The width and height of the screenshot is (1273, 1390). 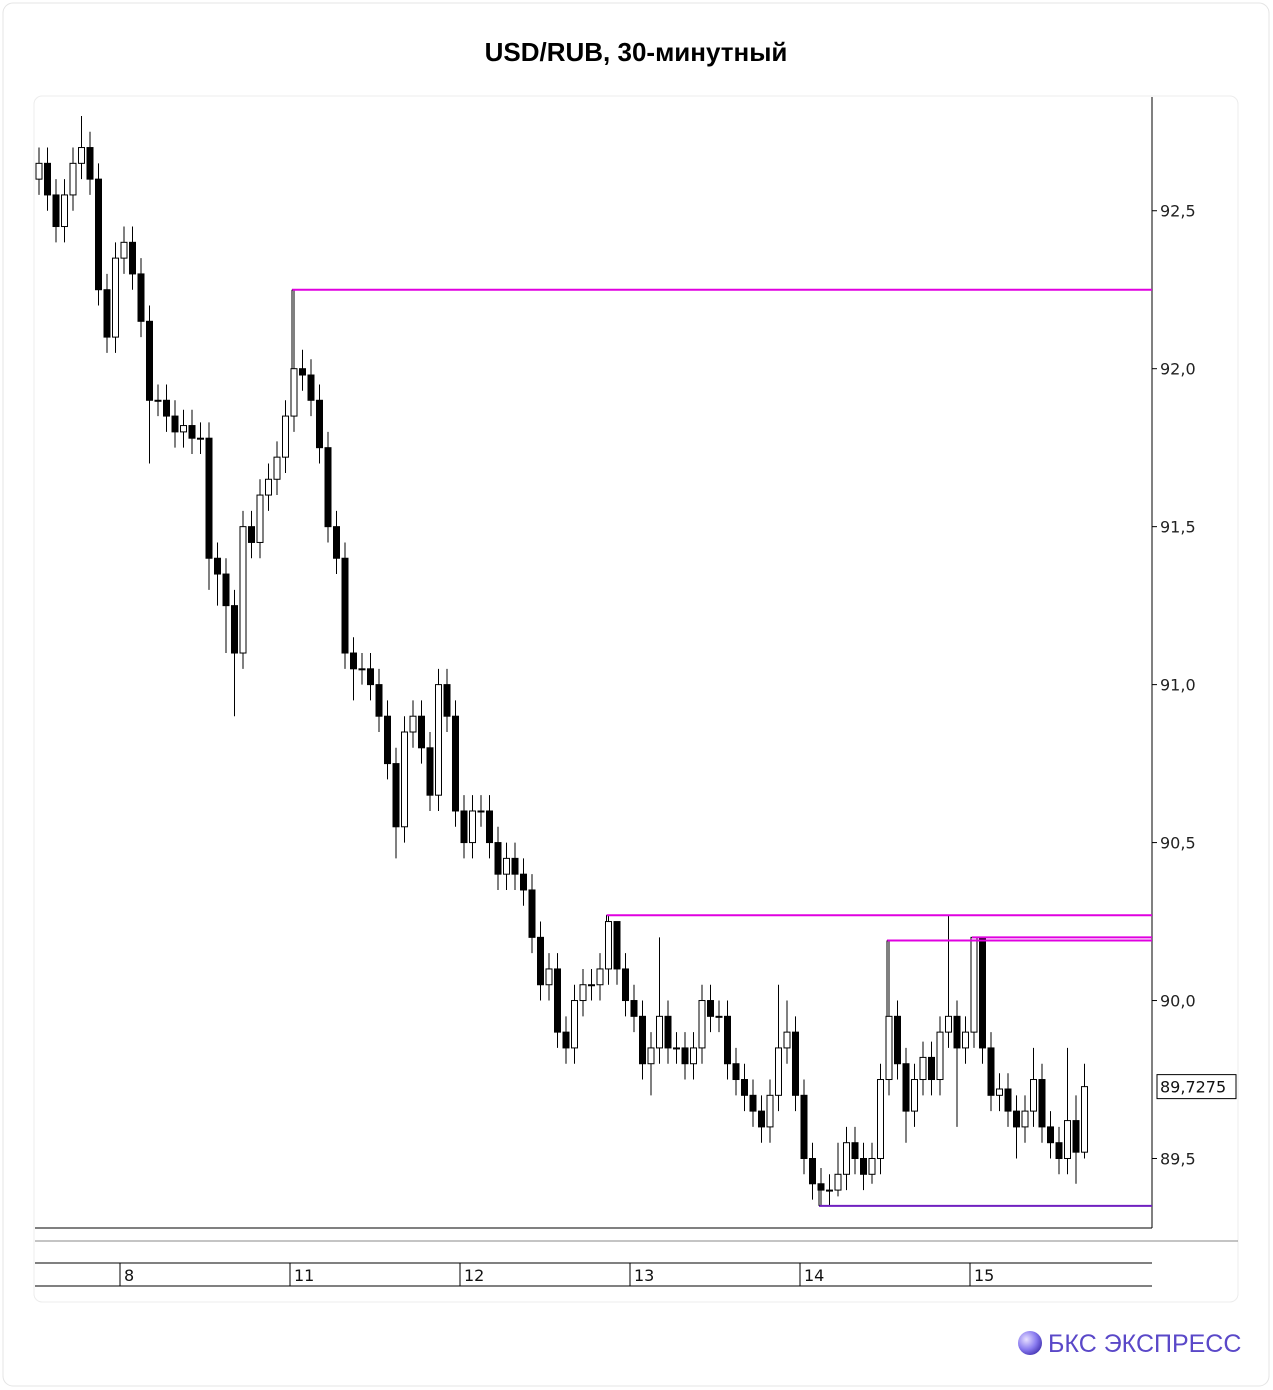 I want to click on last-price-label: 89,7275, so click(x=1193, y=1087).